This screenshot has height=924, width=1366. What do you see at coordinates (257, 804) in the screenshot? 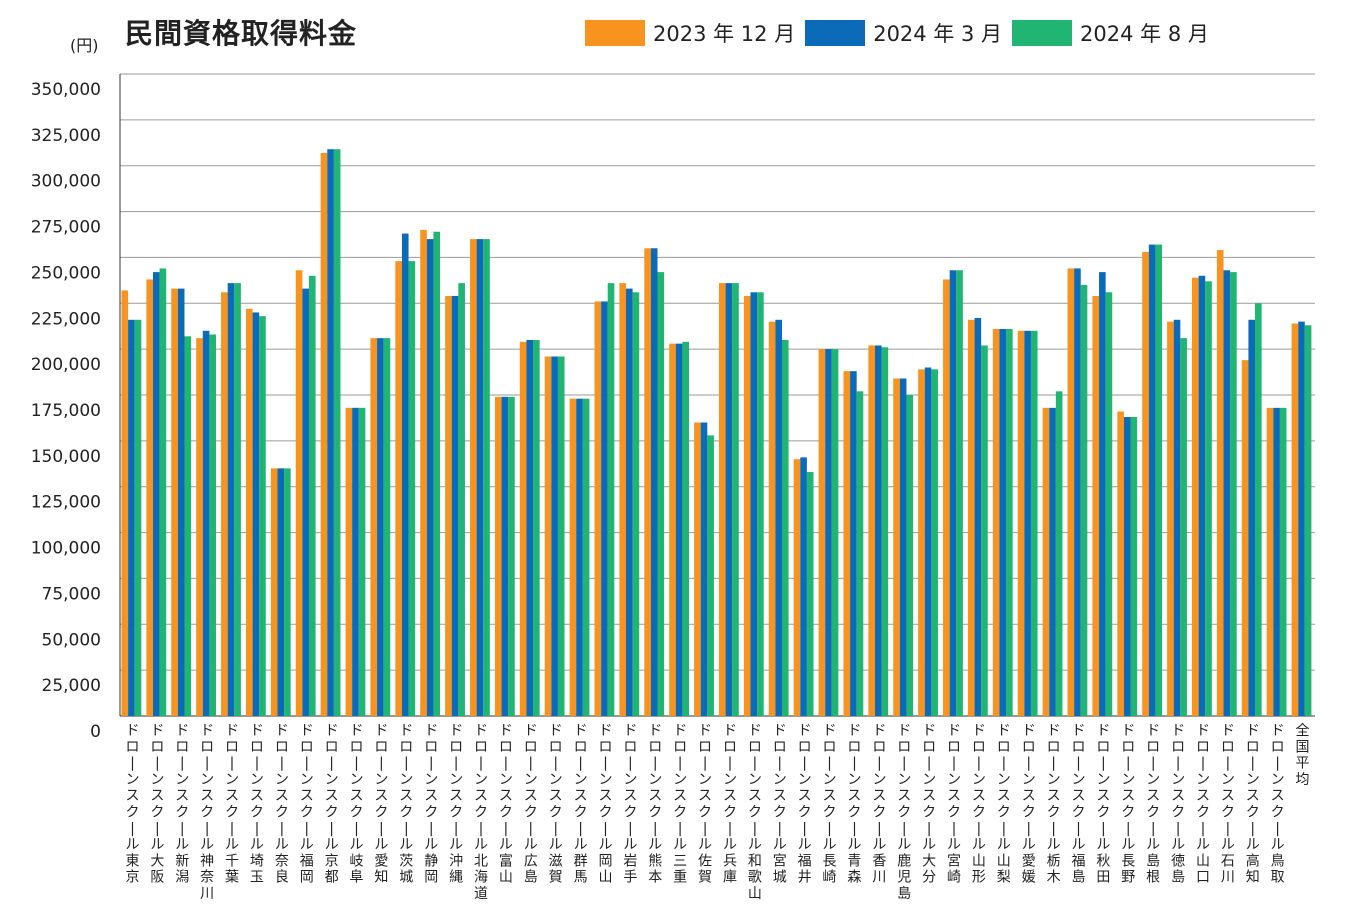
I see `x-tick-label: ドロ|ンスク|ル埼玉` at bounding box center [257, 804].